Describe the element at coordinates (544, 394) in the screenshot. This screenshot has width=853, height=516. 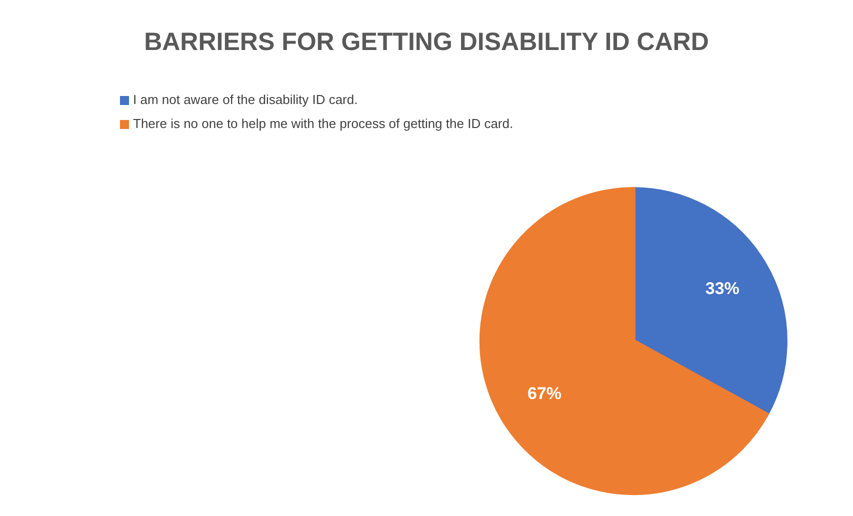
I see `data-label: 67%` at that location.